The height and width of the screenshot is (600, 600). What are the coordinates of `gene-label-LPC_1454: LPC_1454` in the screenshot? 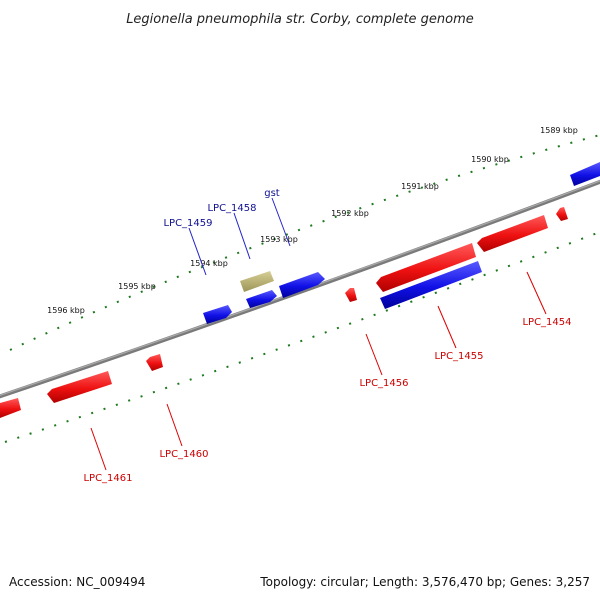 It's located at (546, 322).